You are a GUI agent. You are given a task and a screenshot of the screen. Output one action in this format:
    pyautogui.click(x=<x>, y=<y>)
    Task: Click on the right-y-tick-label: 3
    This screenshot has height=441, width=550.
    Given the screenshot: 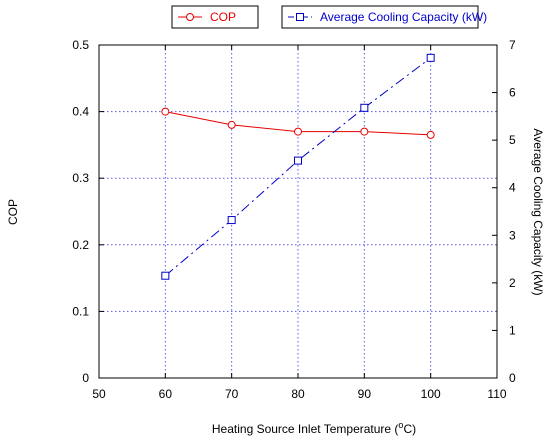 What is the action you would take?
    pyautogui.click(x=512, y=235)
    